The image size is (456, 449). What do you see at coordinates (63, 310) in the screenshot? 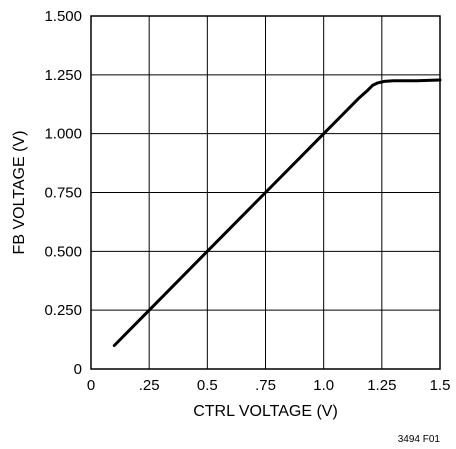
I see `y-tick-label: 0.250` at bounding box center [63, 310].